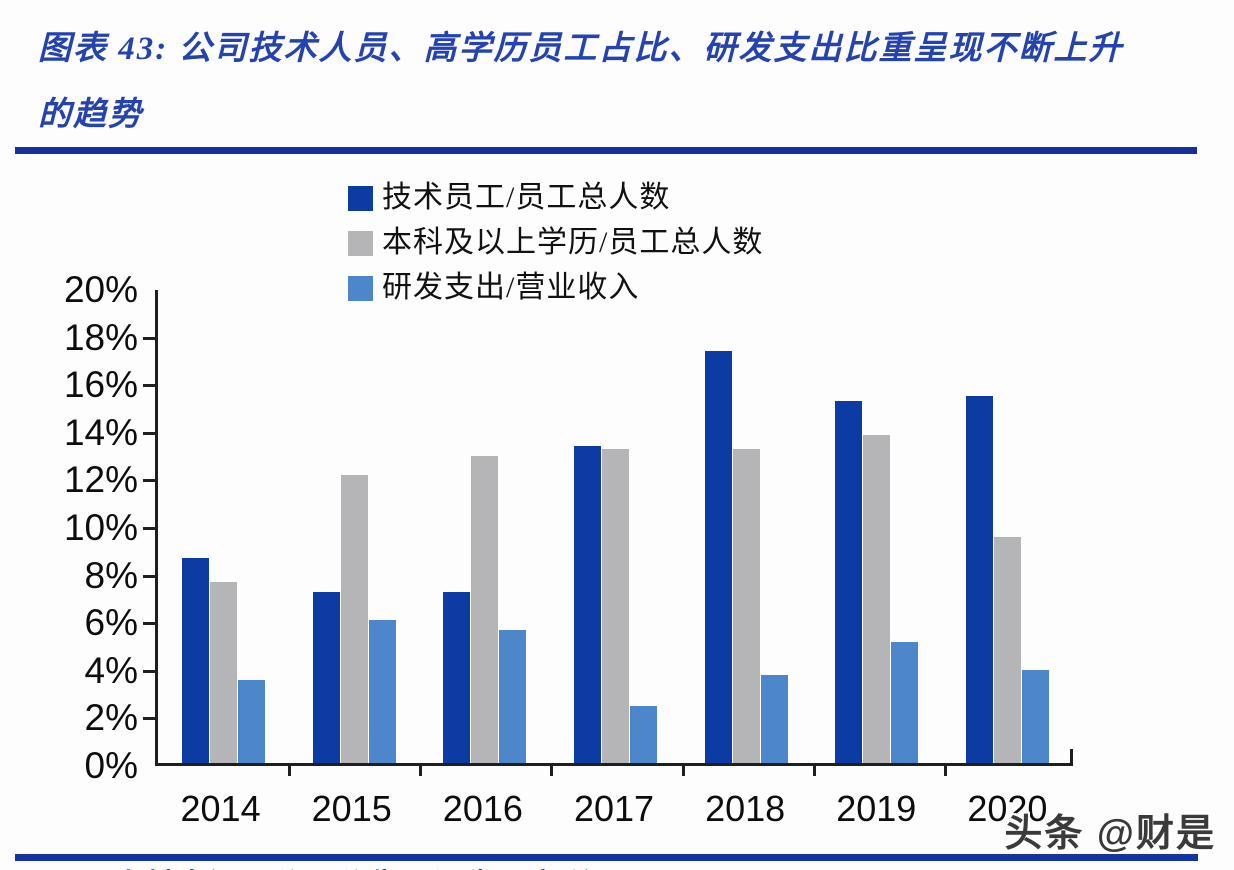 Image resolution: width=1234 pixels, height=870 pixels. I want to click on legend-item-rnd-expense: 研发支出/营业收入, so click(555, 288).